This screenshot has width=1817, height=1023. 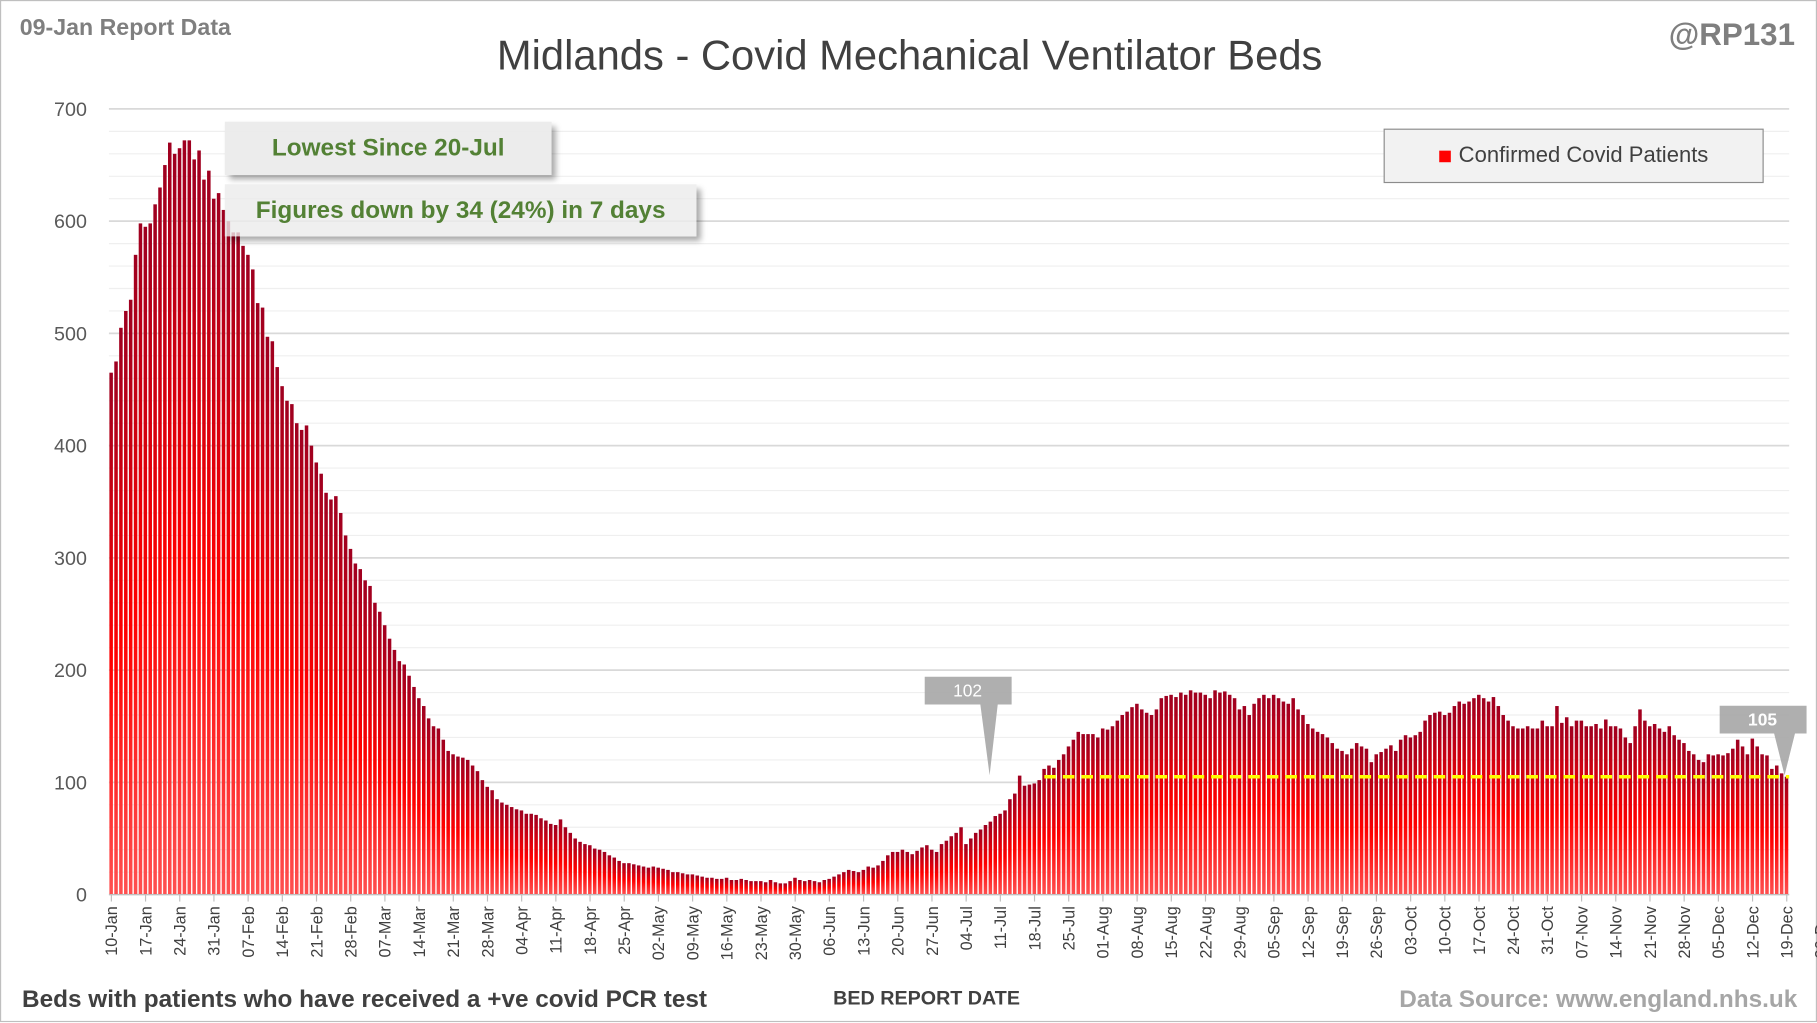 I want to click on x-tick-label: 05-Dec, so click(x=1719, y=932).